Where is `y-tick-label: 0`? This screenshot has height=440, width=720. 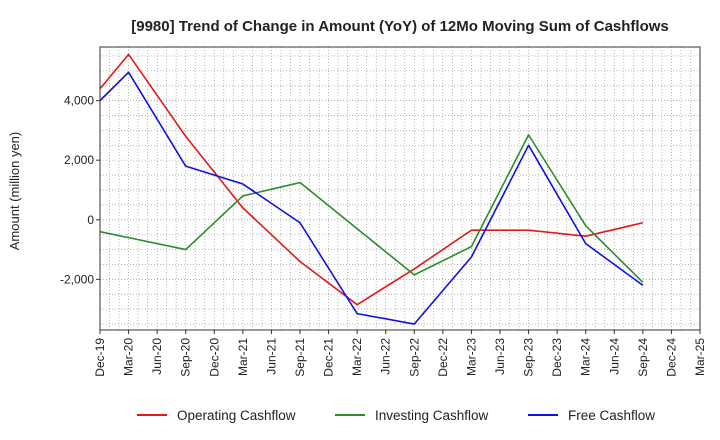 y-tick-label: 0 is located at coordinates (90, 220).